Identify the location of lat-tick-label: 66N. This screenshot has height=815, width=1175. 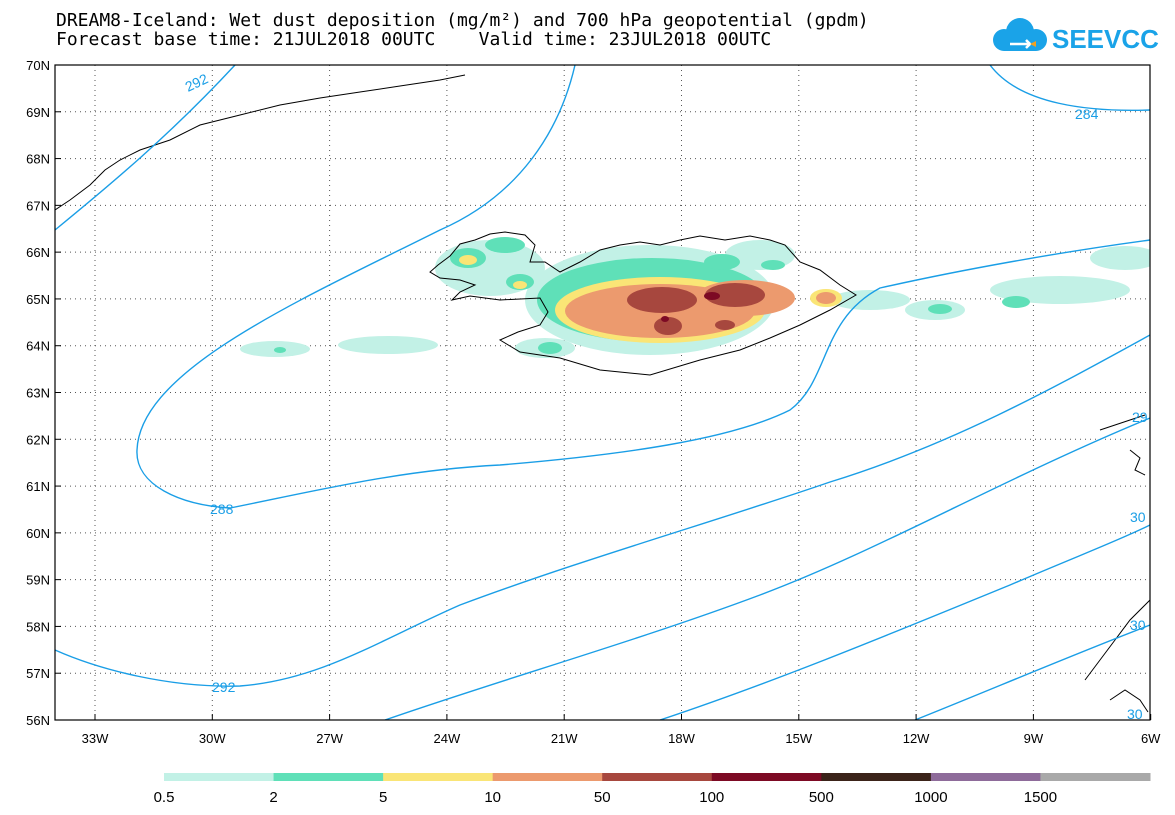
(38, 252).